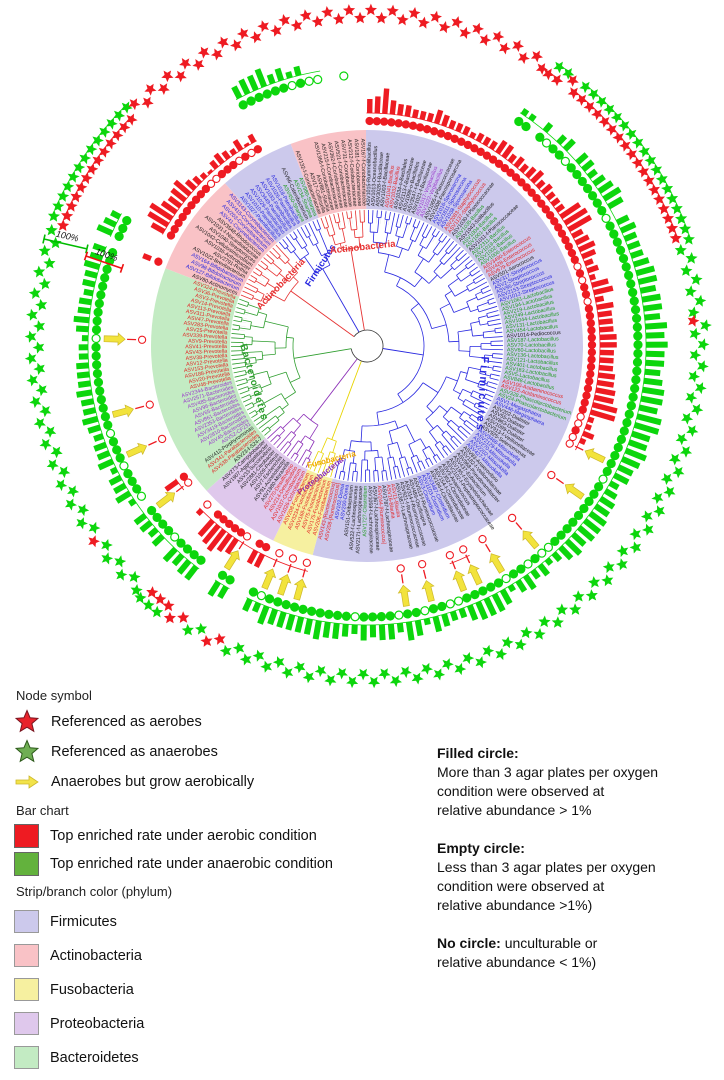  What do you see at coordinates (26, 864) in the screenshot?
I see `green-bar-swatch` at bounding box center [26, 864].